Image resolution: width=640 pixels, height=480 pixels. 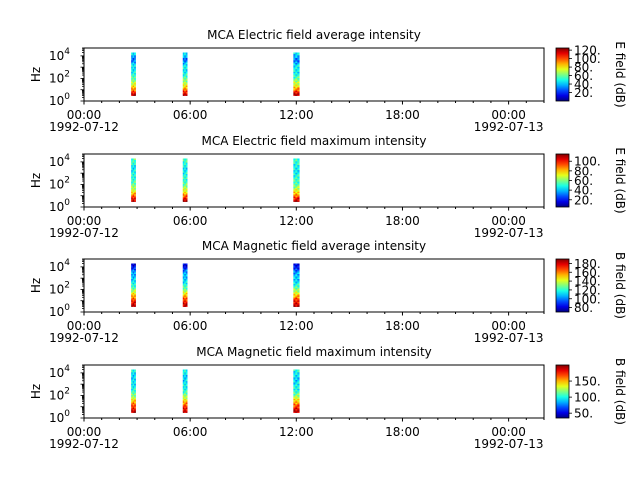 I want to click on y-tick-label: 100, so click(x=59, y=100).